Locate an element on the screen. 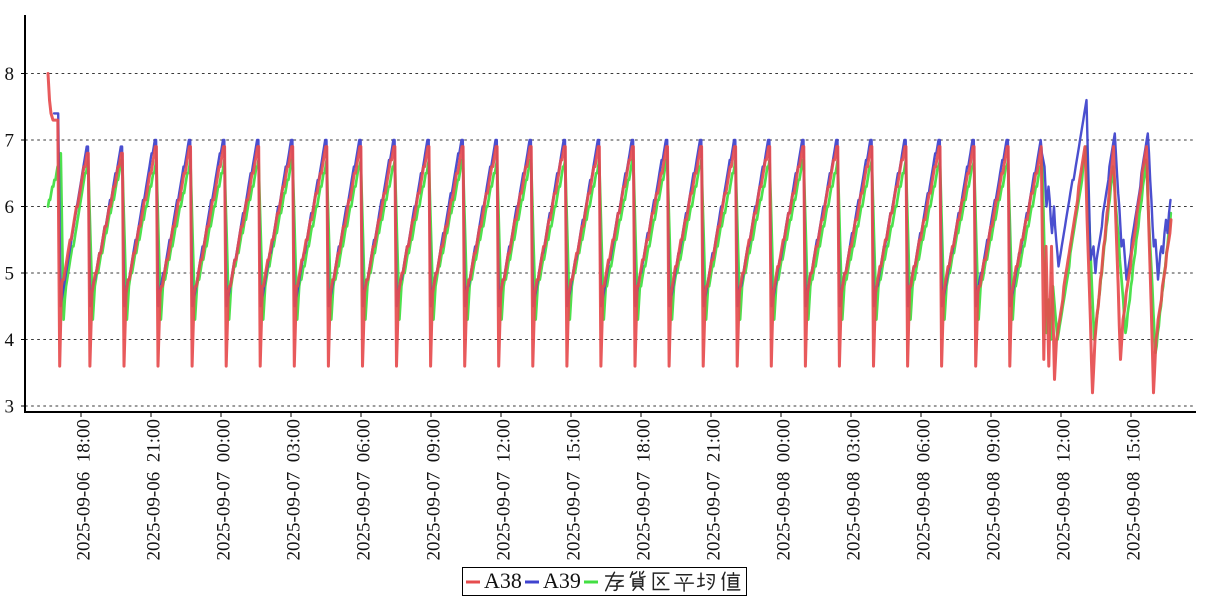 The height and width of the screenshot is (605, 1207). svg-text: 2025-09-07 12:00 is located at coordinates (504, 489).